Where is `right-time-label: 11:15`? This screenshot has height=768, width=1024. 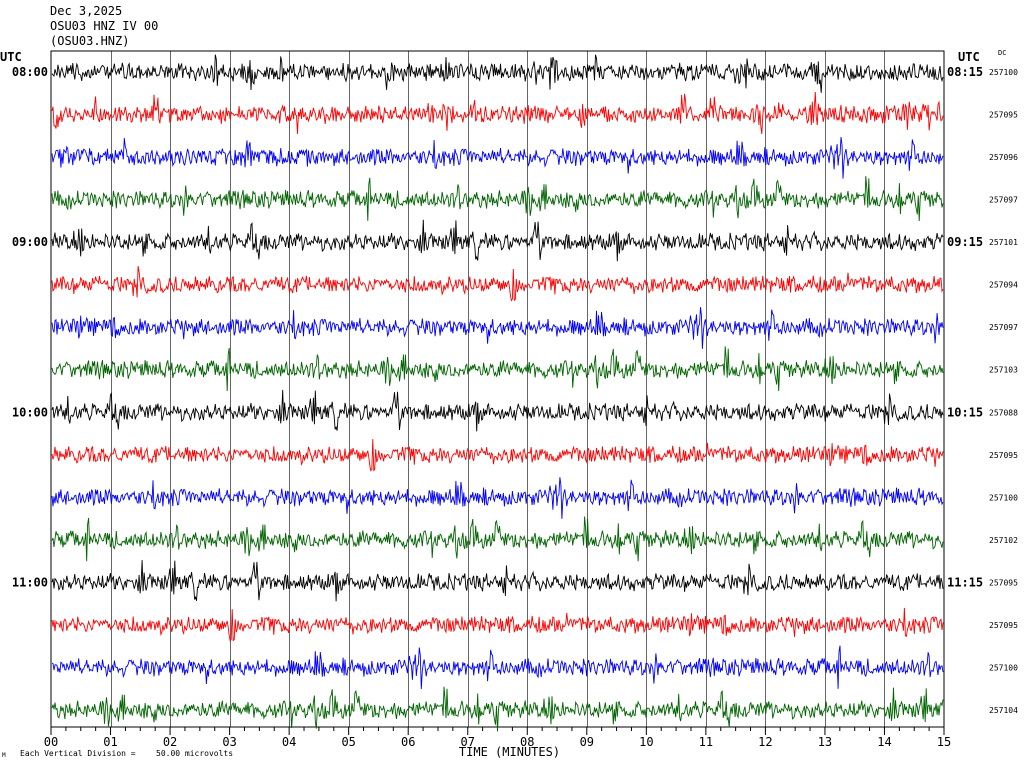 right-time-label: 11:15 is located at coordinates (965, 582).